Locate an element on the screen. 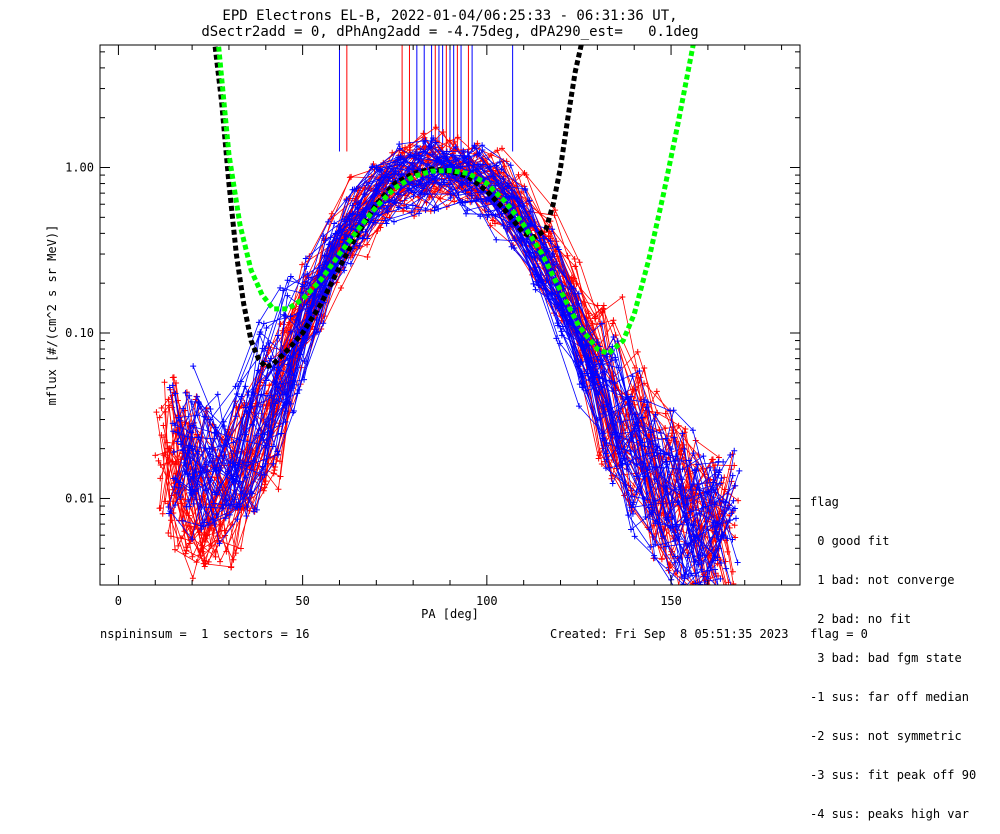  legend-entry: 3 bad: bad fgm state is located at coordinates (886, 658).